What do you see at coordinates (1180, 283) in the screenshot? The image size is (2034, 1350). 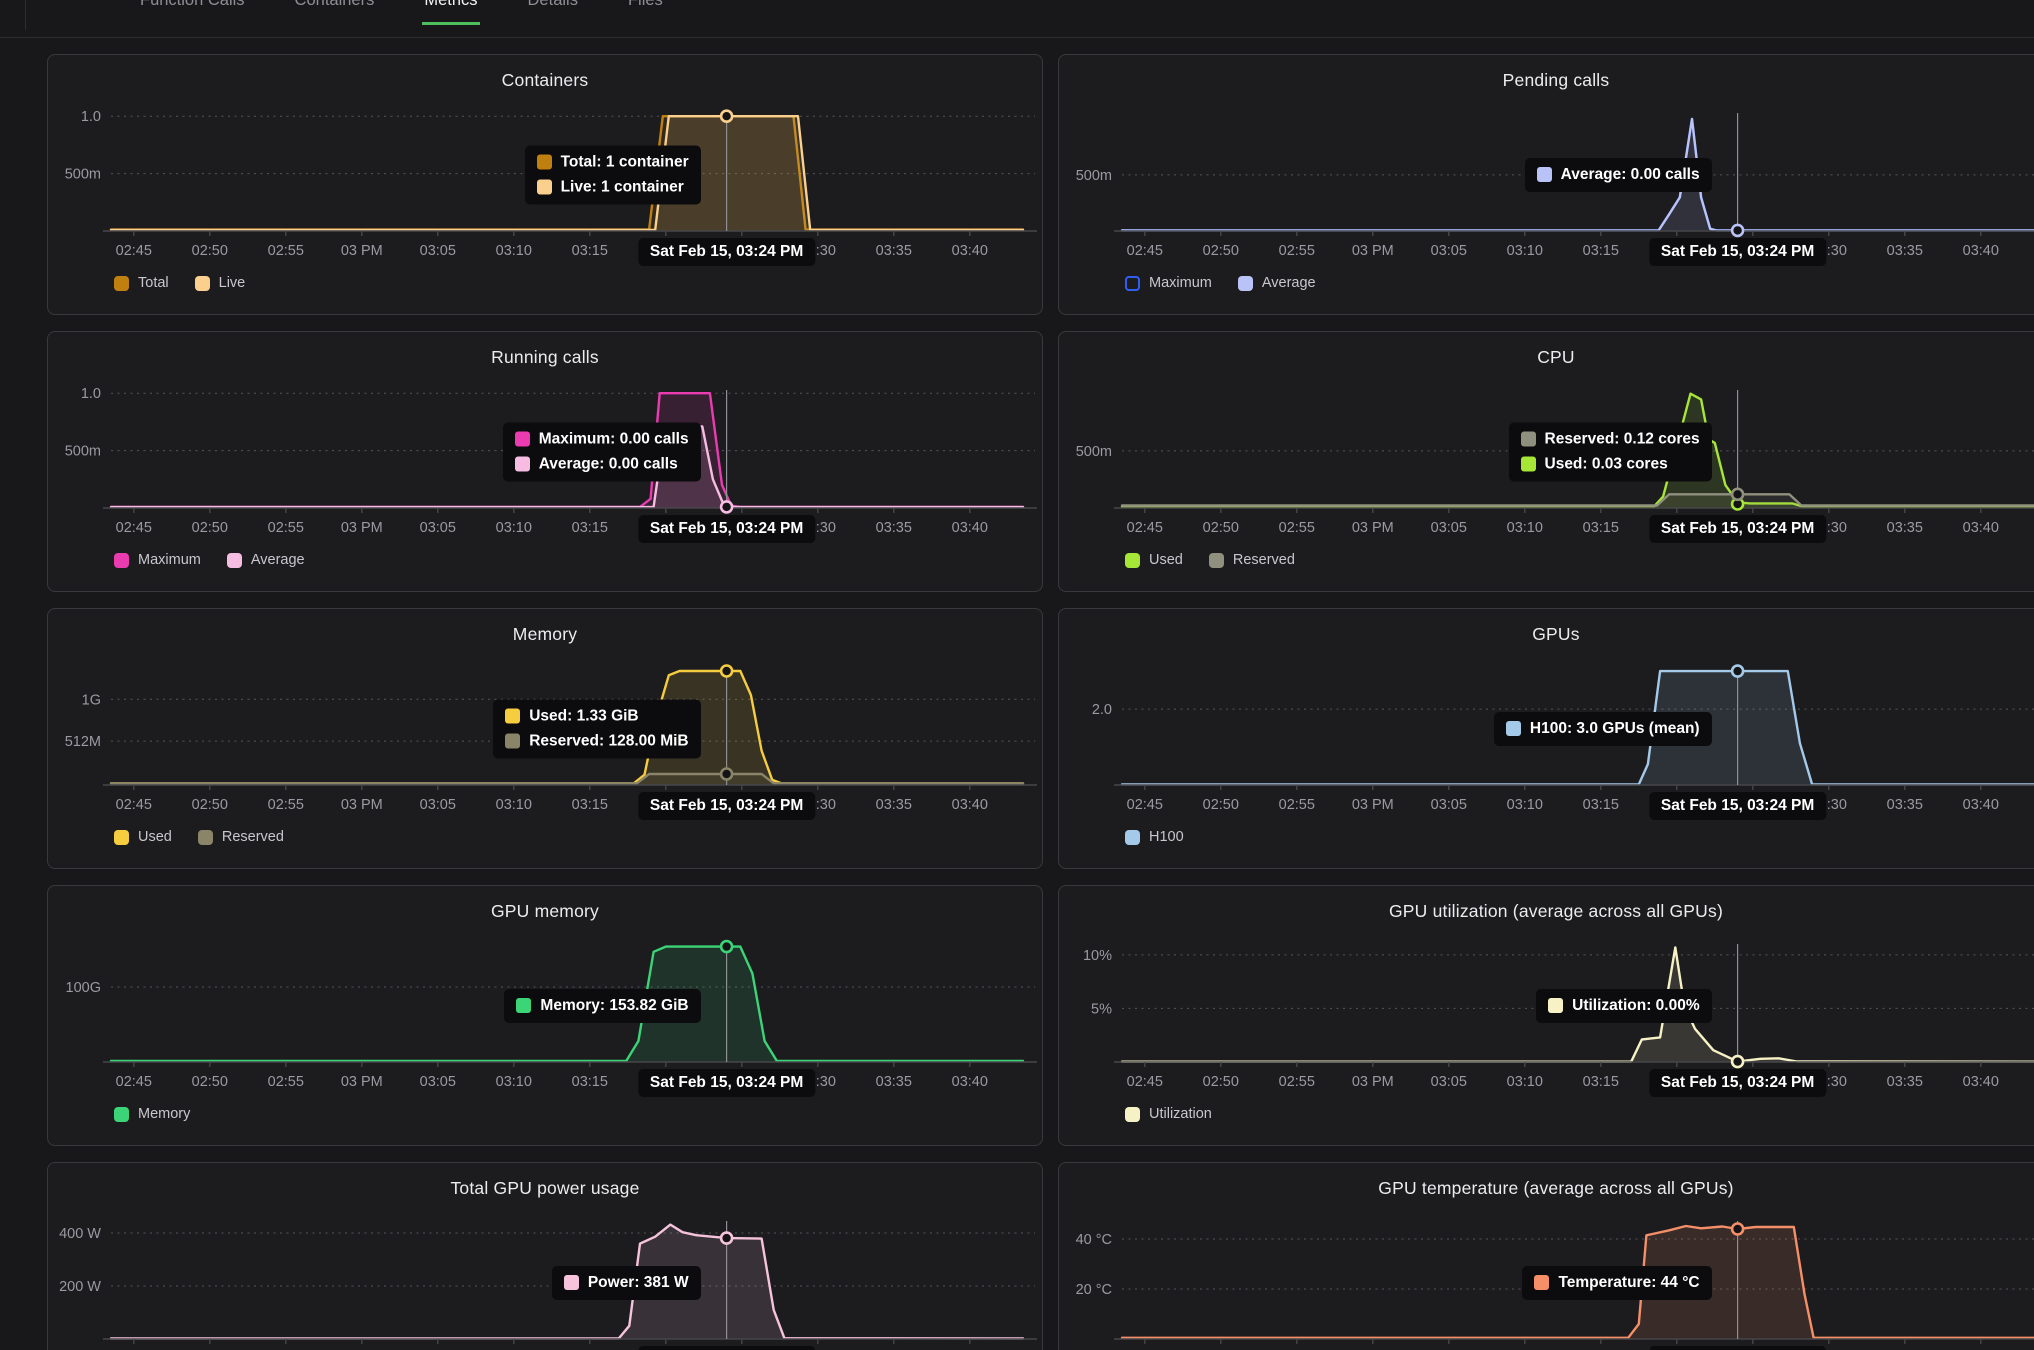 I see `legend-label: Maximum` at bounding box center [1180, 283].